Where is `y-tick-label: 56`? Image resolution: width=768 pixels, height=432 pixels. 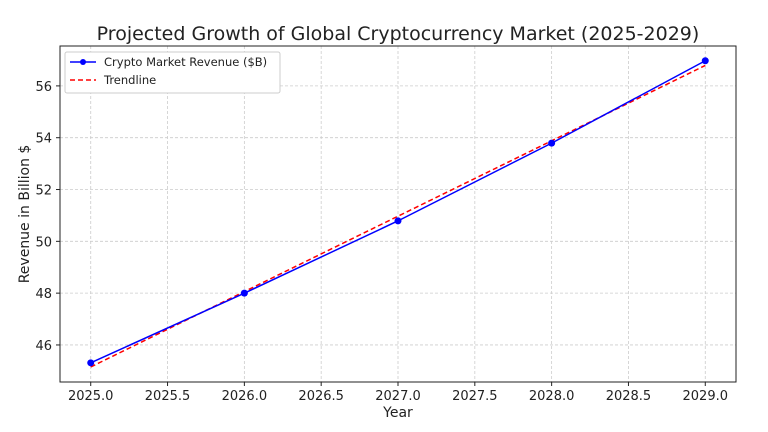 y-tick-label: 56 is located at coordinates (43, 87).